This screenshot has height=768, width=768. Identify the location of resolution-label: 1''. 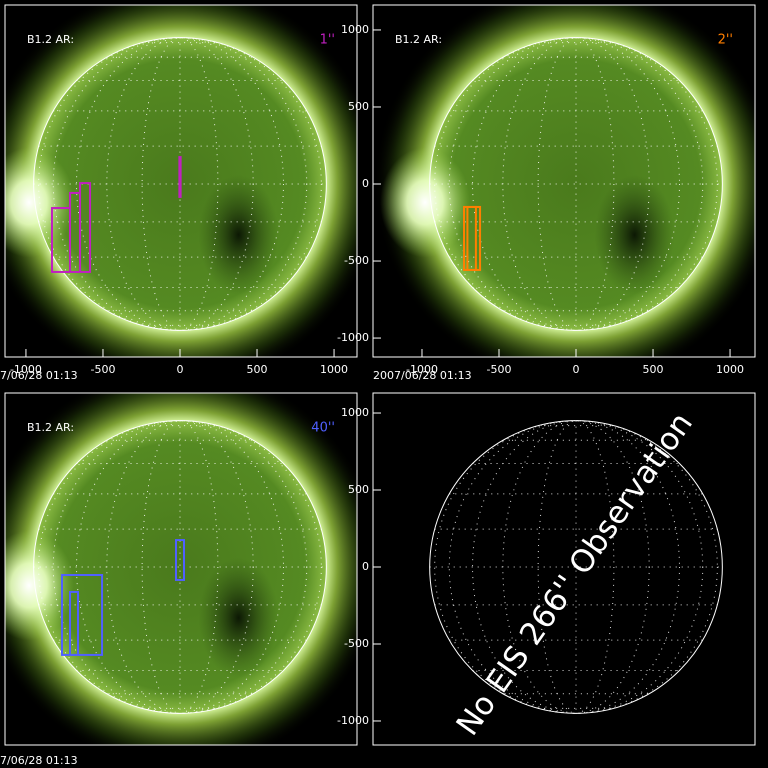
(327, 40).